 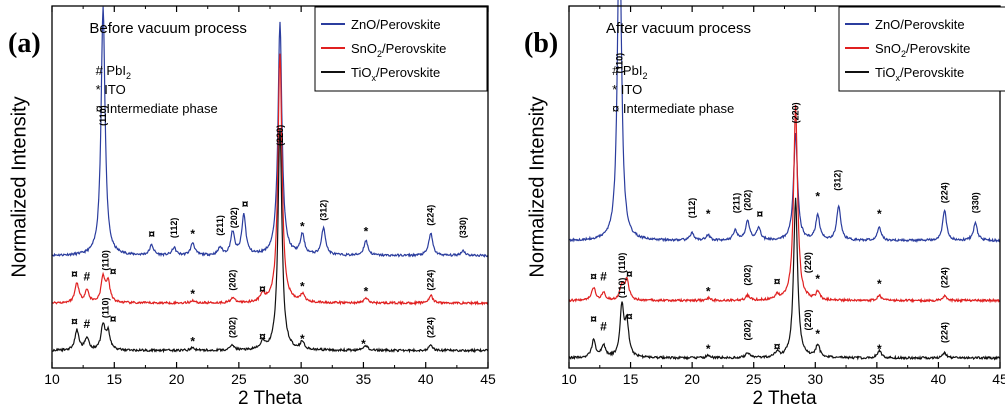 I want to click on legend-label: ZnO/Perovskite, so click(x=396, y=24).